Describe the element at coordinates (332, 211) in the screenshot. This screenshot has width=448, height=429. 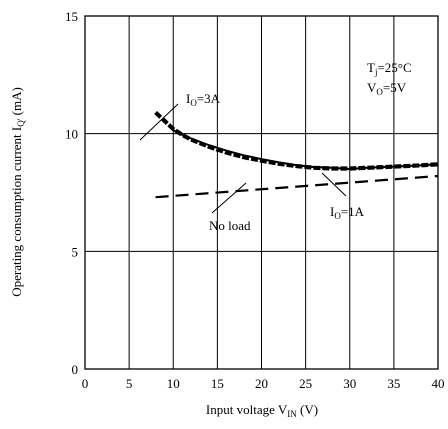
I see `label-io1a-main: I` at that location.